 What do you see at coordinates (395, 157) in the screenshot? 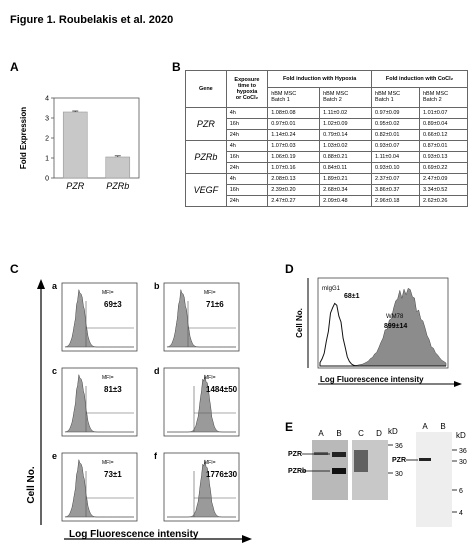
I see `value-cell: 1.11±0.04` at bounding box center [395, 157].